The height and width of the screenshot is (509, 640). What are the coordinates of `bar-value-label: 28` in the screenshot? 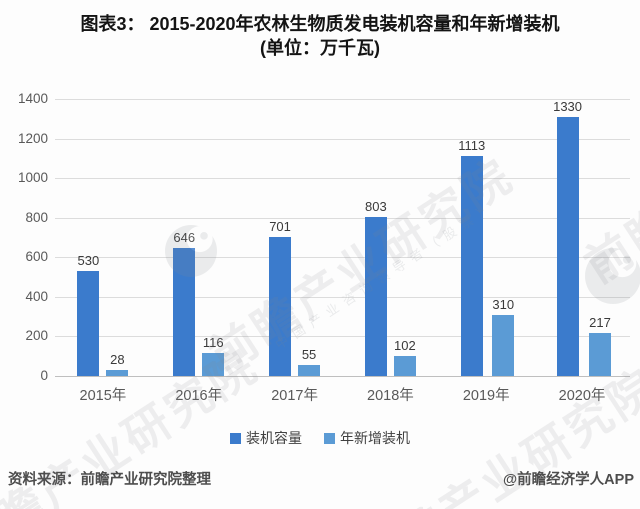 It's located at (117, 360).